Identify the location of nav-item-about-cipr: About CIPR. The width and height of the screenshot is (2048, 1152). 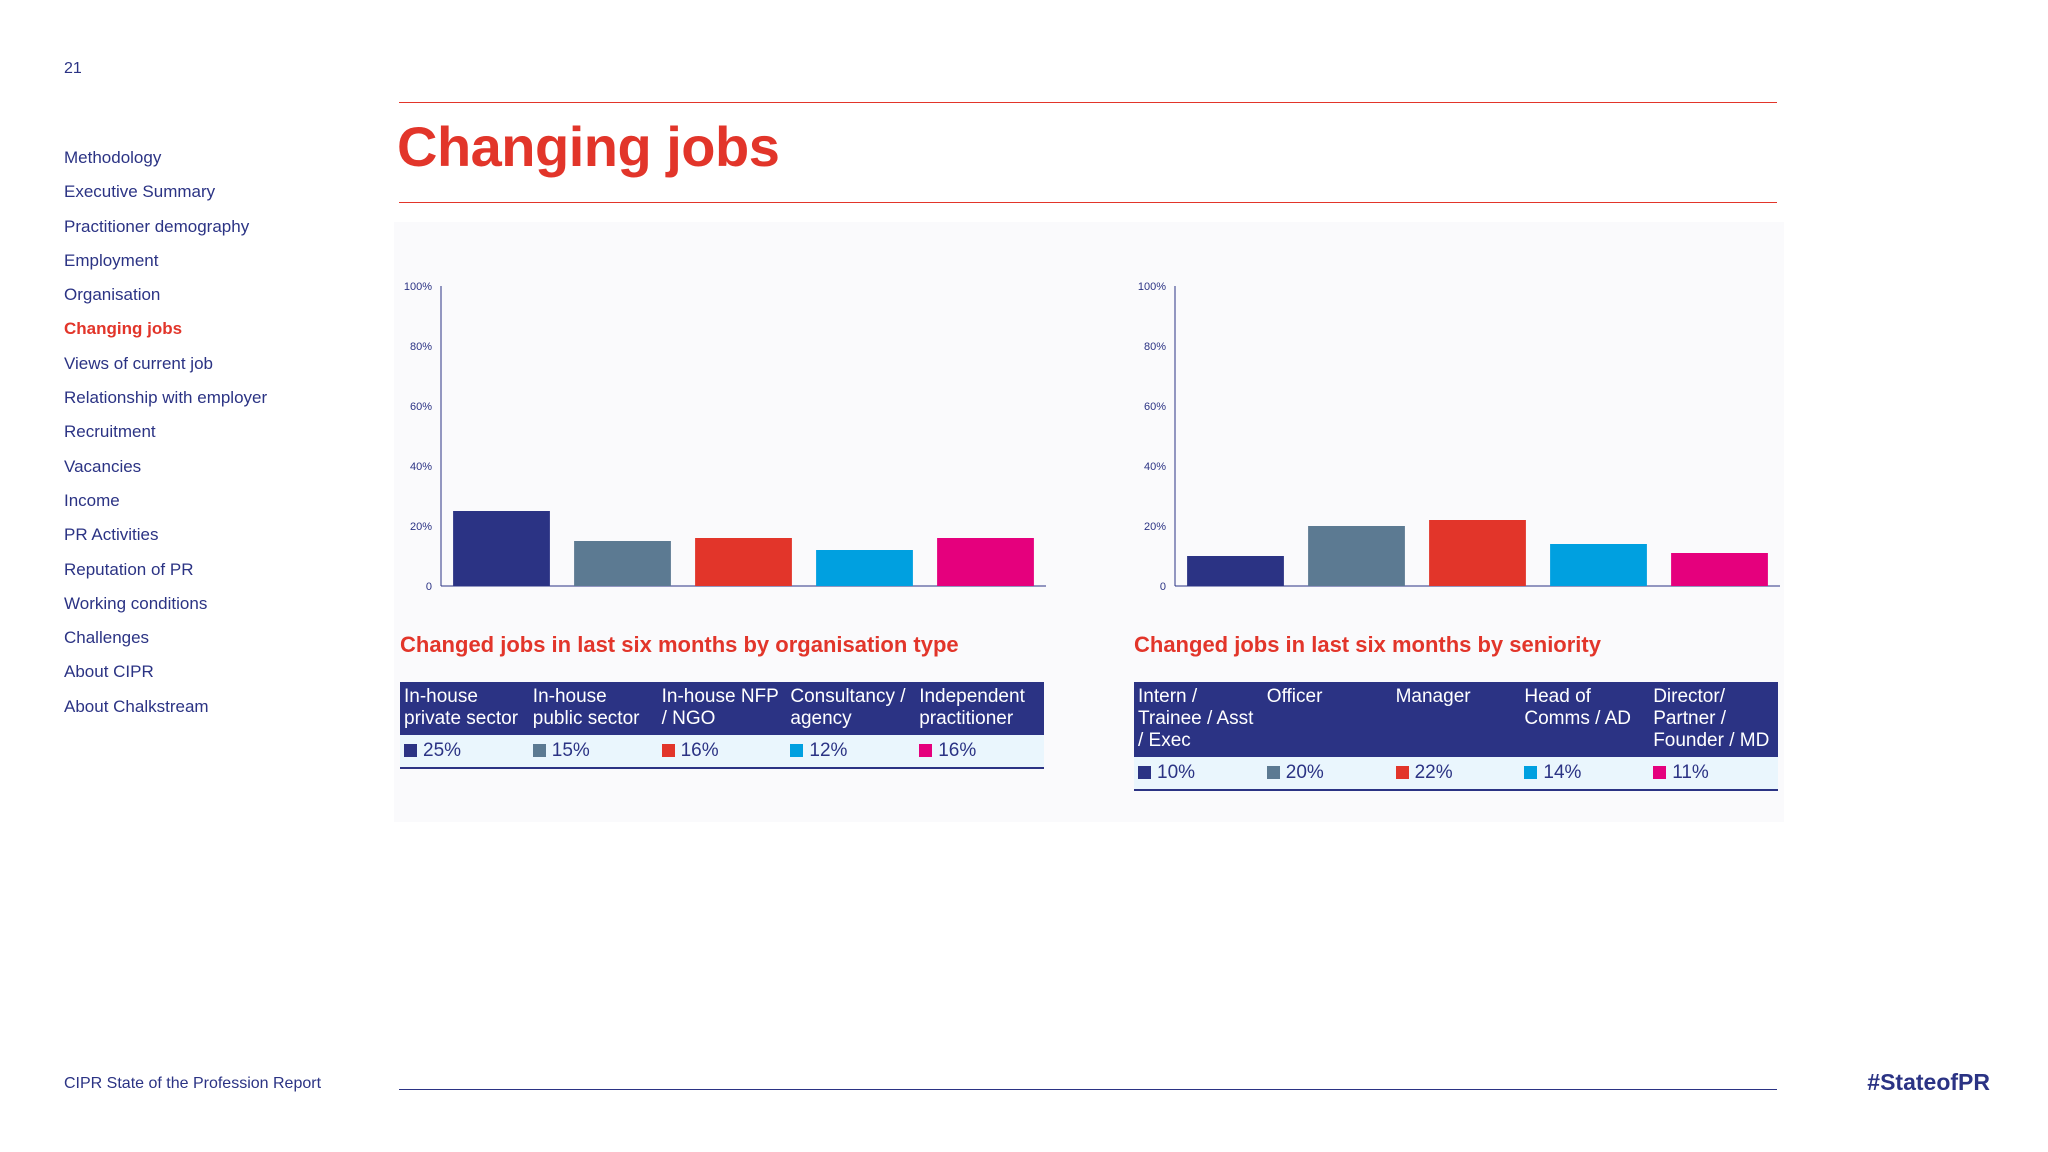
(109, 672).